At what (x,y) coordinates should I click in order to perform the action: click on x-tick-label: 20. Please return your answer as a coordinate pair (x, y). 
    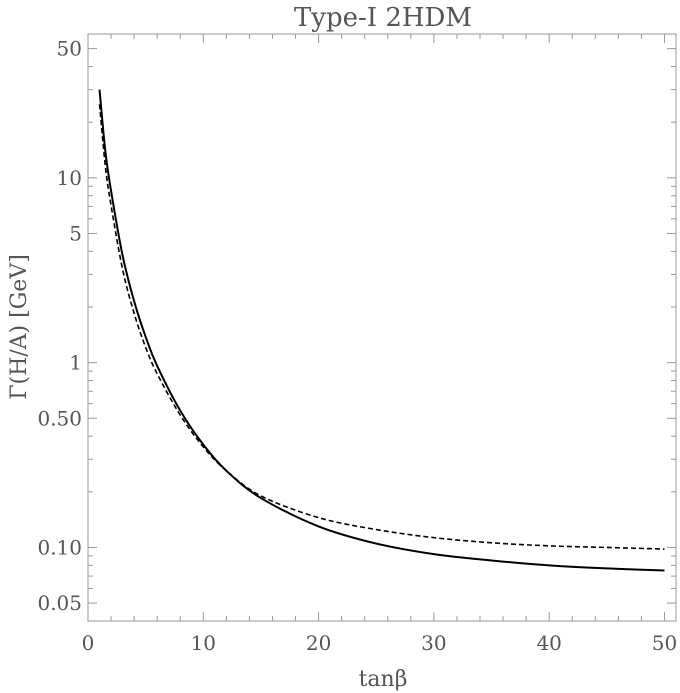
    Looking at the image, I should click on (318, 643).